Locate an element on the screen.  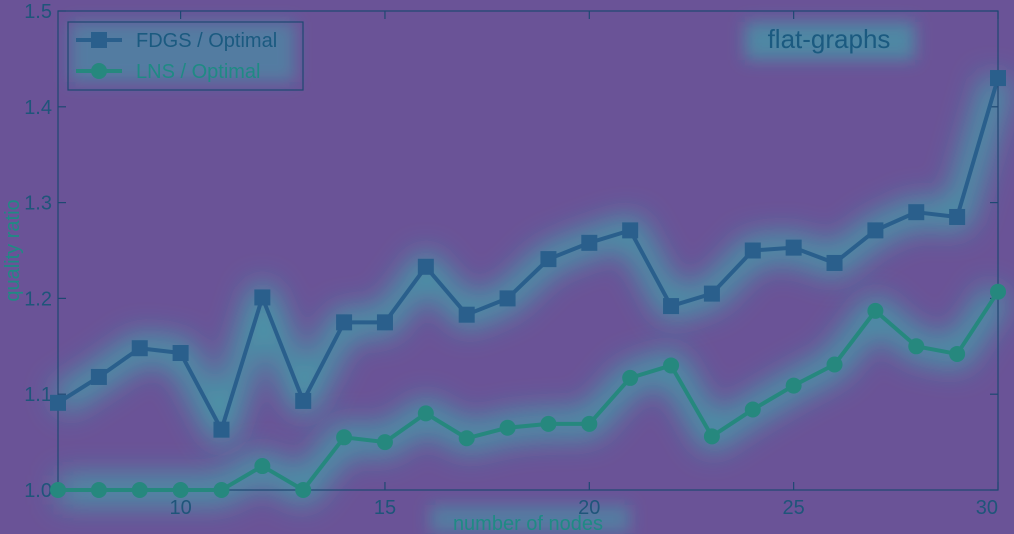
y-tick-label: 1.5 is located at coordinates (38, 12).